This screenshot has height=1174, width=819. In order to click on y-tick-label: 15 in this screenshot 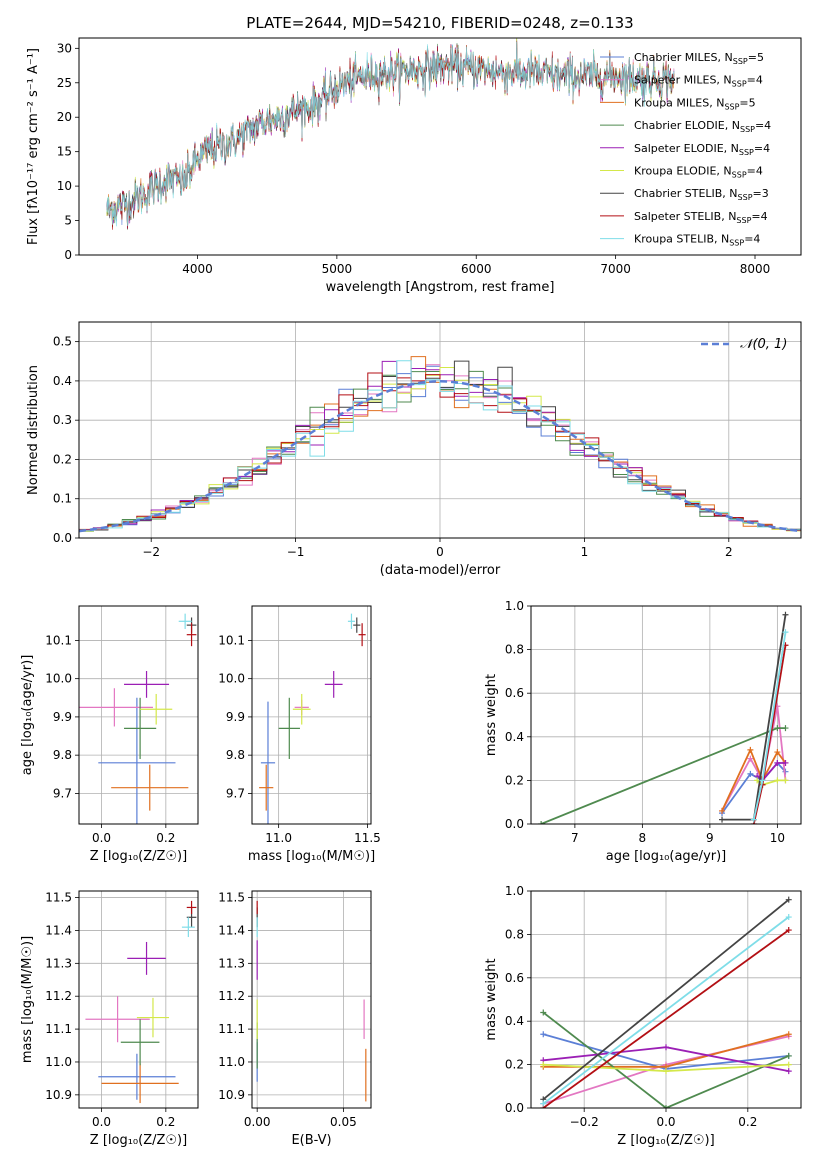, I will do `click(64, 152)`.